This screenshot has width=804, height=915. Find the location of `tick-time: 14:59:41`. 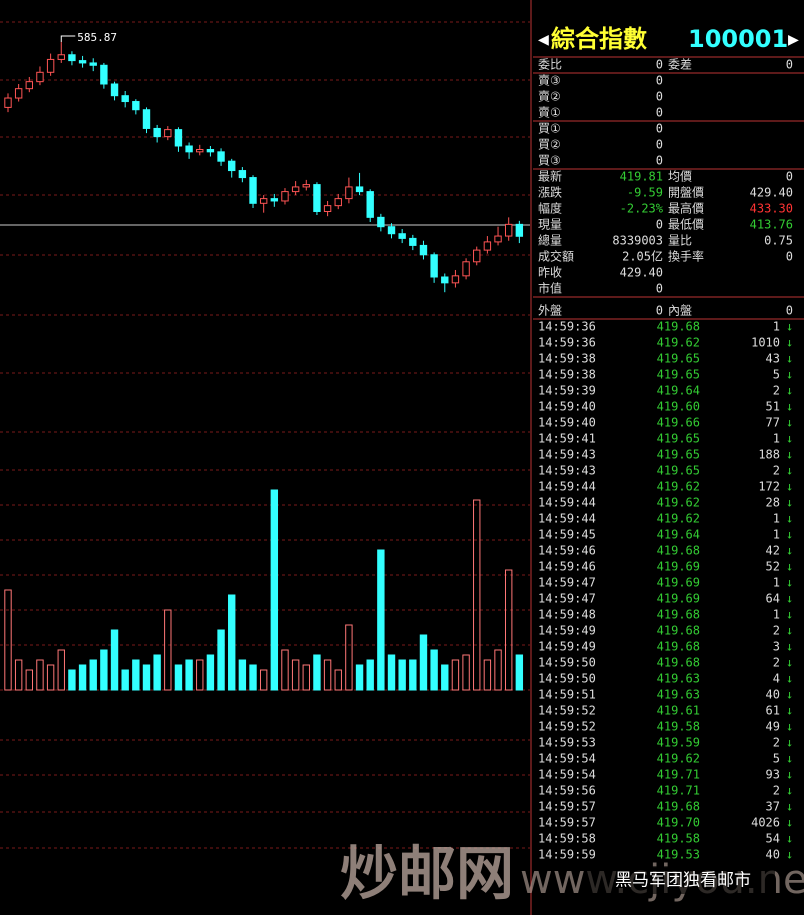

tick-time: 14:59:41 is located at coordinates (567, 439).